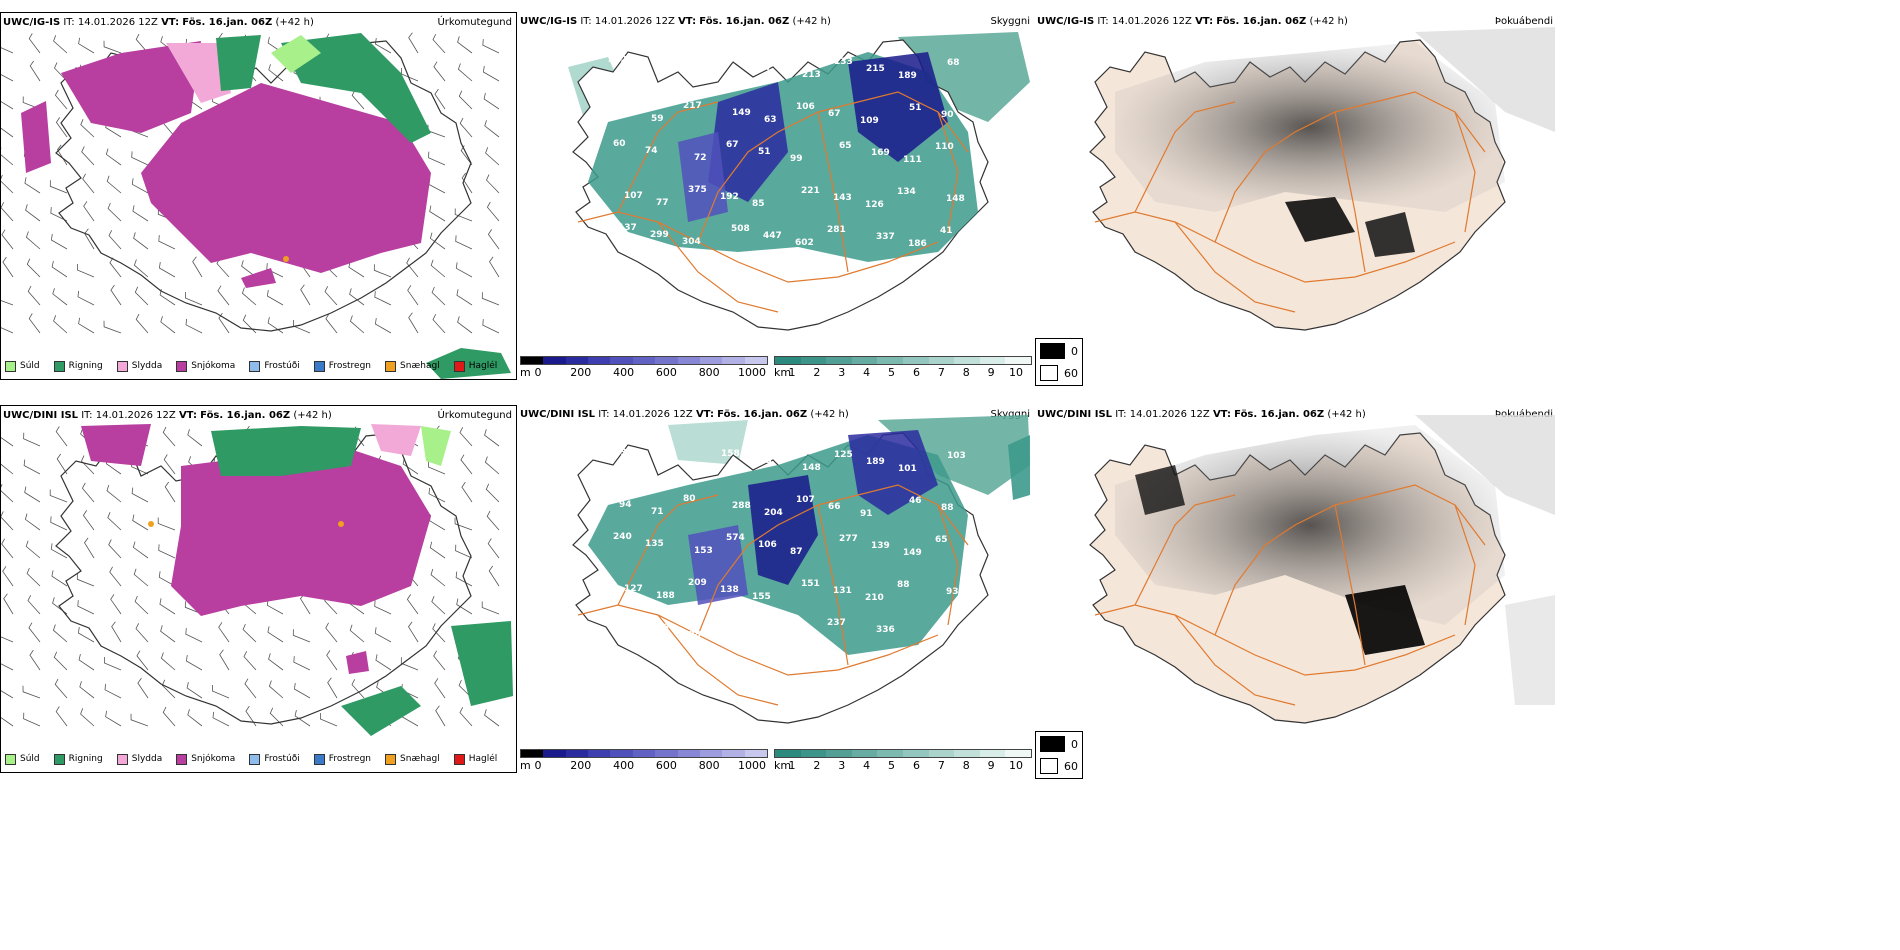 This screenshot has width=1900, height=950. Describe the element at coordinates (319, 759) in the screenshot. I see `legend-swatch-freezing-rain` at that location.